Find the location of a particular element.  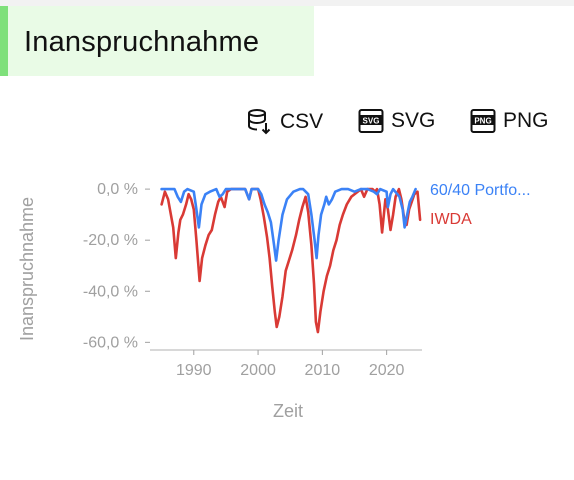

database-download-icon is located at coordinates (260, 122).